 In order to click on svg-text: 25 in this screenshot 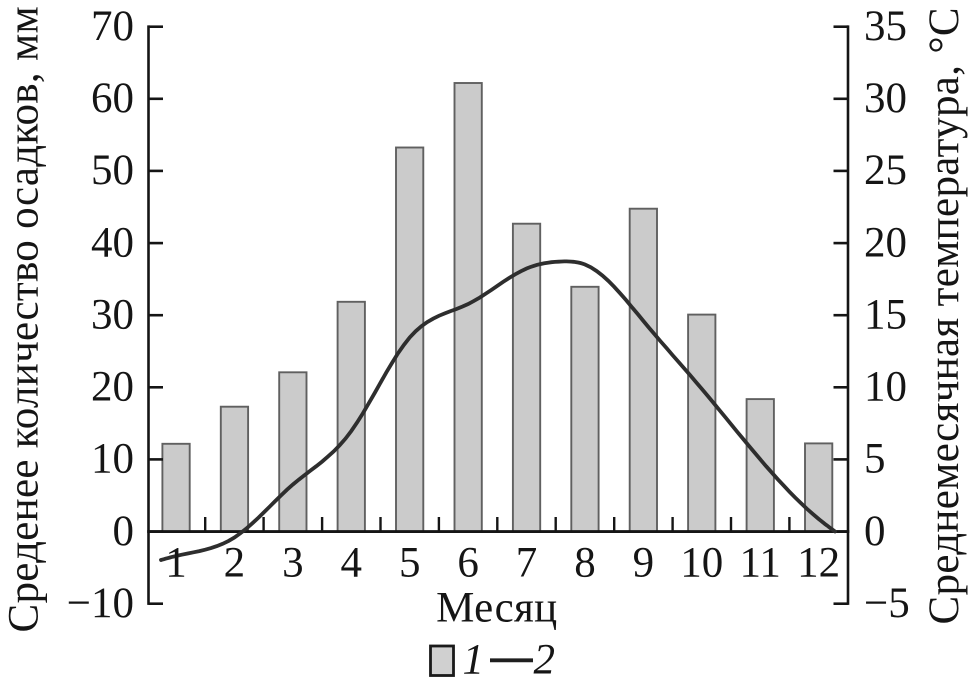, I will do `click(885, 170)`.